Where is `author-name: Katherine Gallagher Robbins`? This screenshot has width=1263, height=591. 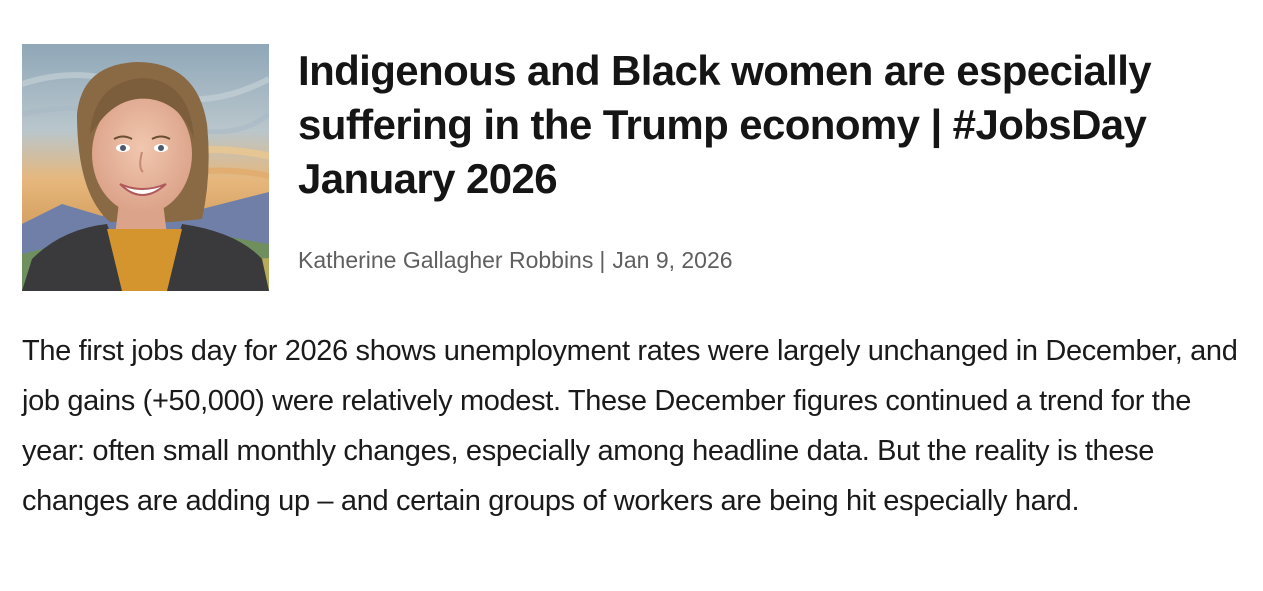 author-name: Katherine Gallagher Robbins is located at coordinates (446, 260).